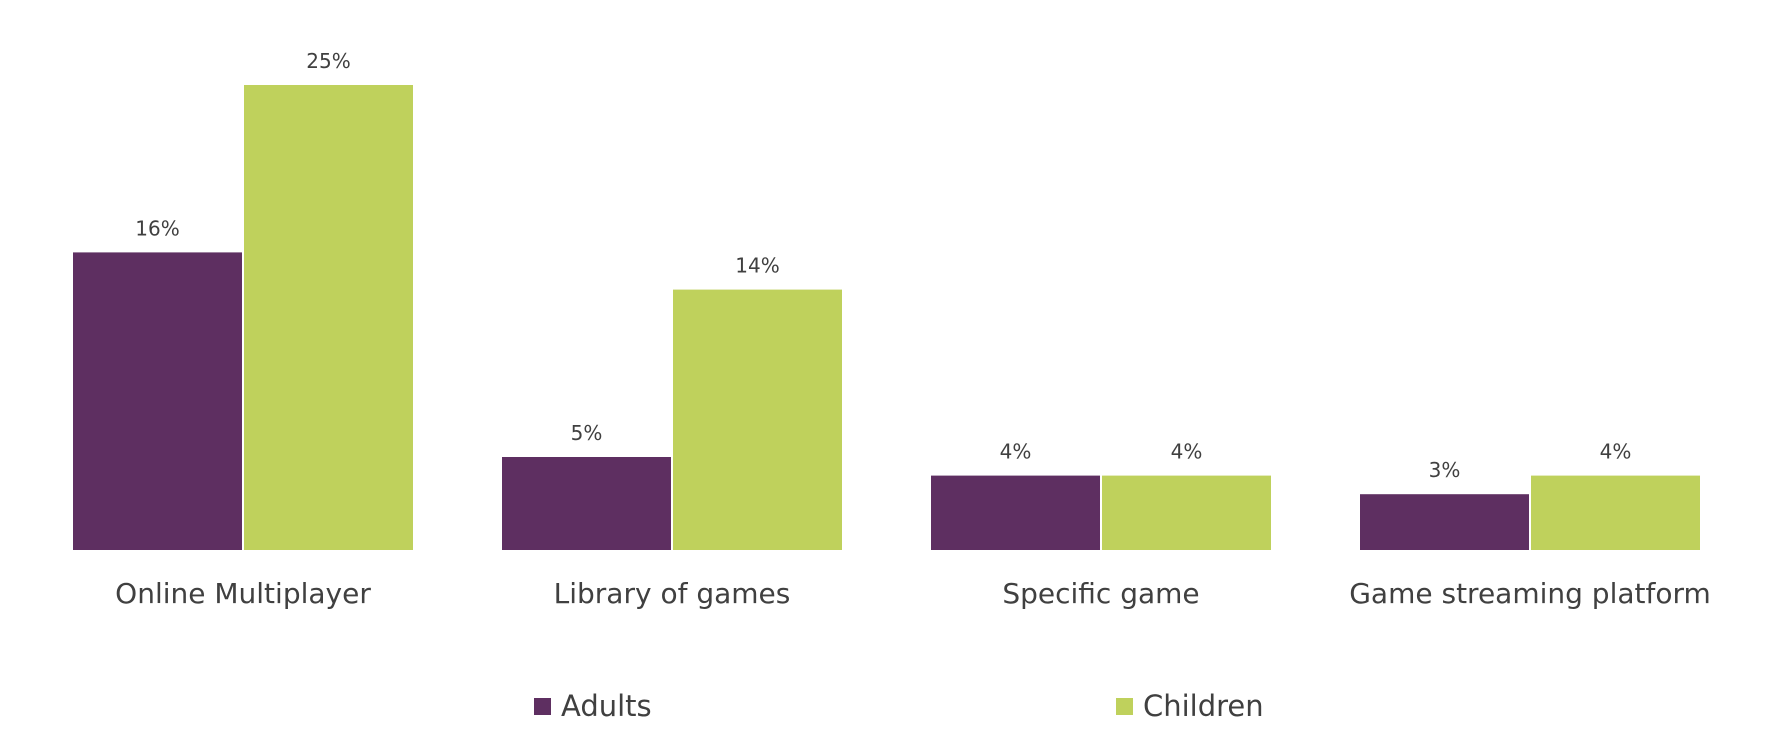 The height and width of the screenshot is (746, 1766). Describe the element at coordinates (1445, 470) in the screenshot. I see `data-label-adults-3: 3%` at that location.